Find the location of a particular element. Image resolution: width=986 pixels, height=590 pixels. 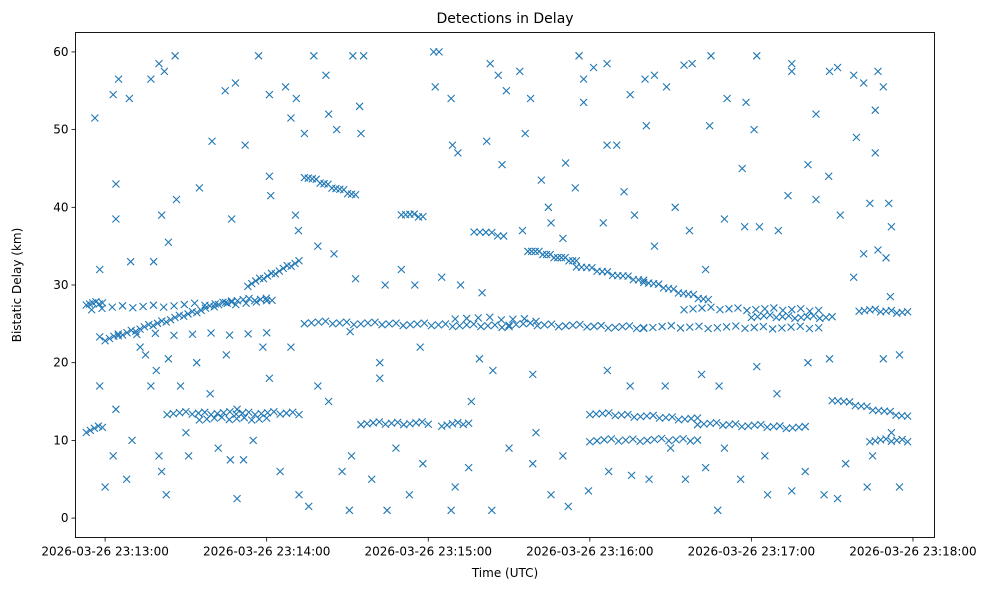

y-tick-label: 20 is located at coordinates (60, 363).